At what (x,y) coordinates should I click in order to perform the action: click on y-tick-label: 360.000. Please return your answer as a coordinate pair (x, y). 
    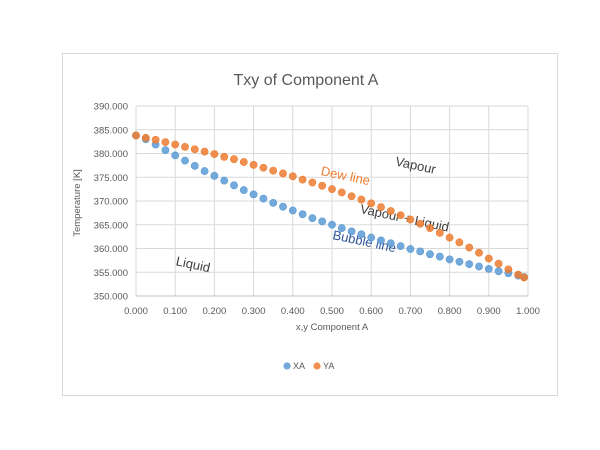
    Looking at the image, I should click on (111, 249).